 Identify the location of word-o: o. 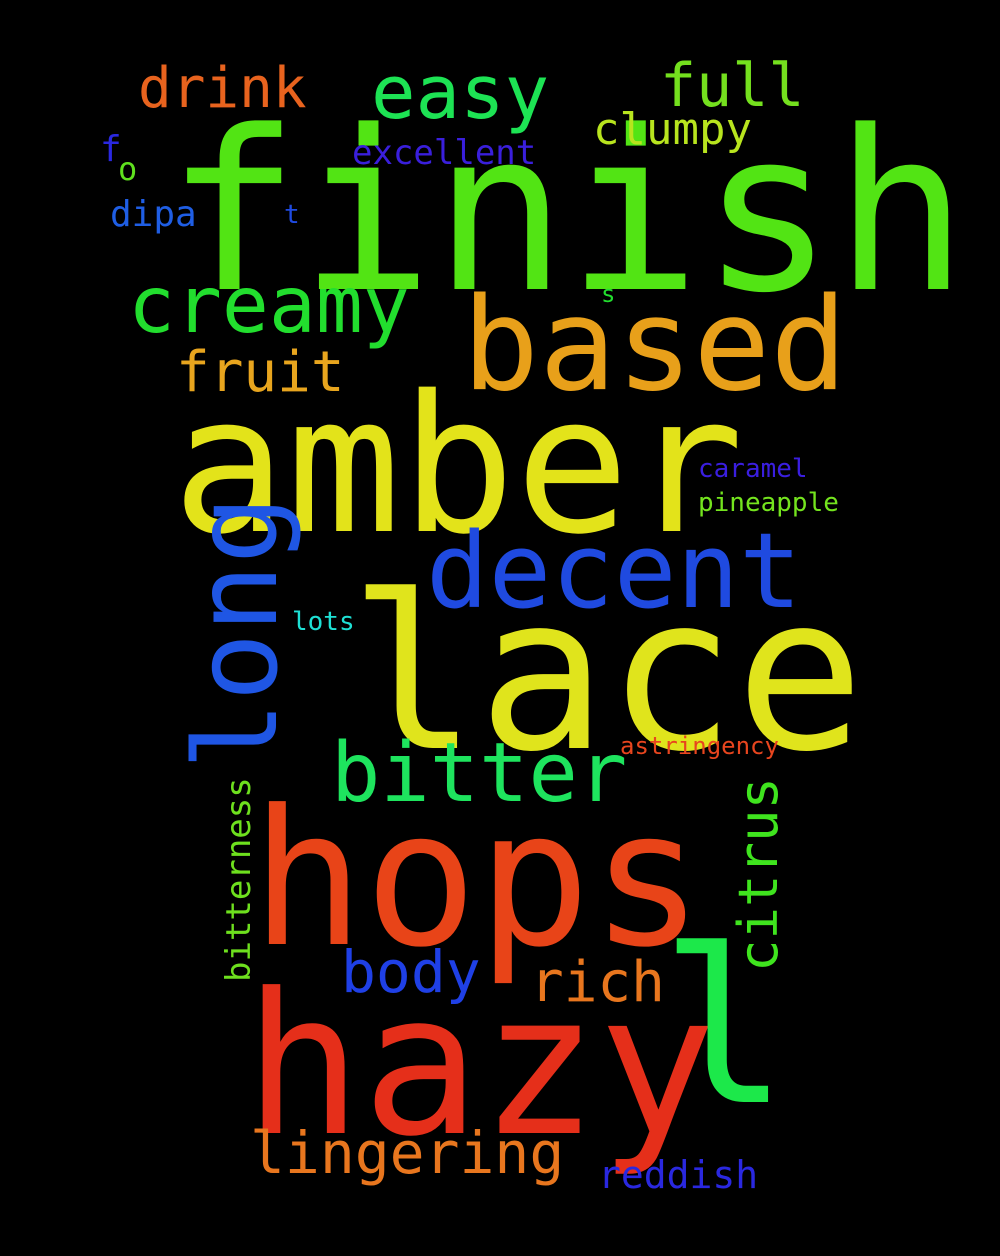
(128, 169).